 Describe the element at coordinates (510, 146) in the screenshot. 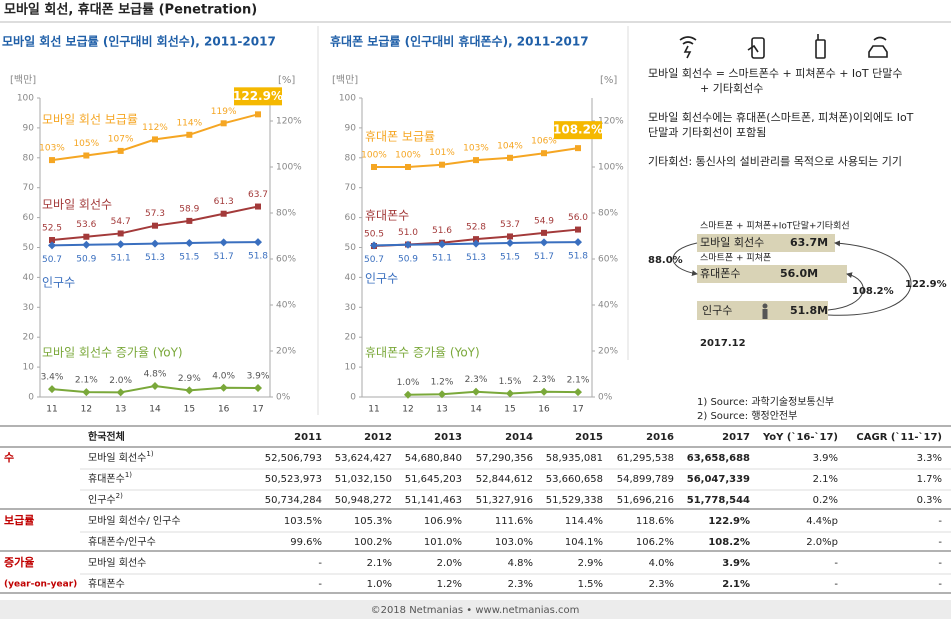

I see `value-label: 104%` at that location.